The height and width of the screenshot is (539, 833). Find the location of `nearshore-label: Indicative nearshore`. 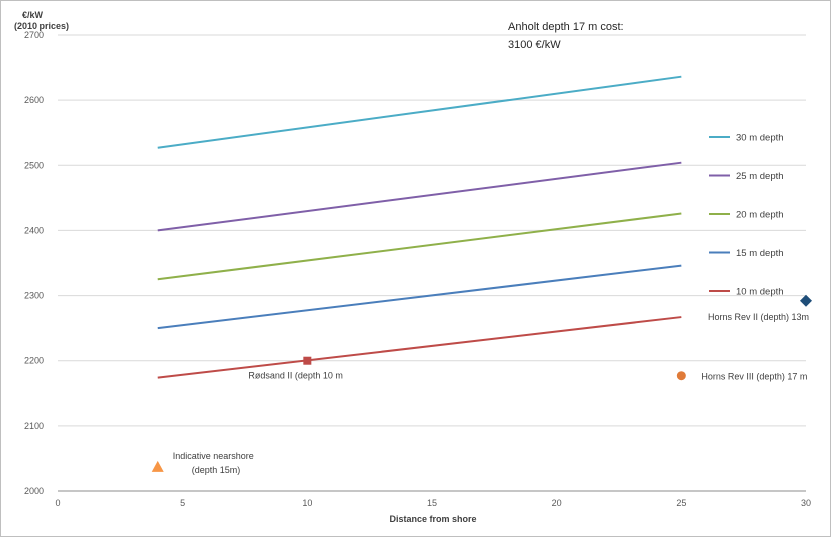

nearshore-label: Indicative nearshore is located at coordinates (213, 456).